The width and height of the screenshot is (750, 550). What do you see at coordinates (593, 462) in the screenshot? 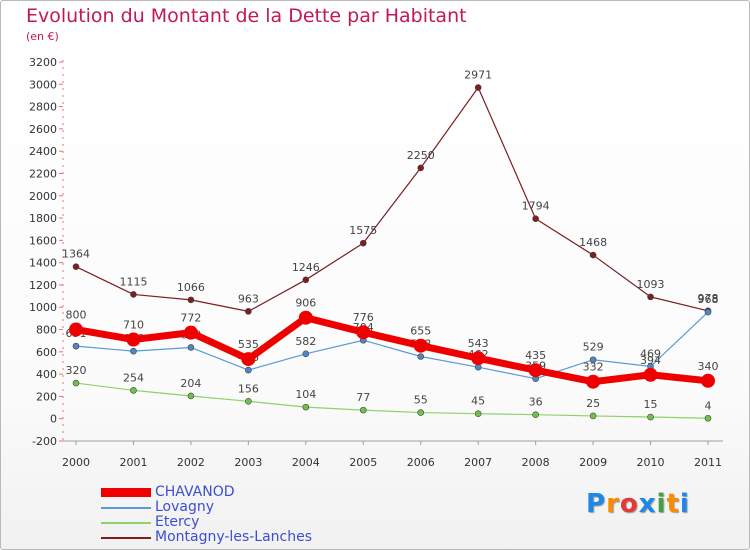
I see `x-tick-label: 2009` at bounding box center [593, 462].